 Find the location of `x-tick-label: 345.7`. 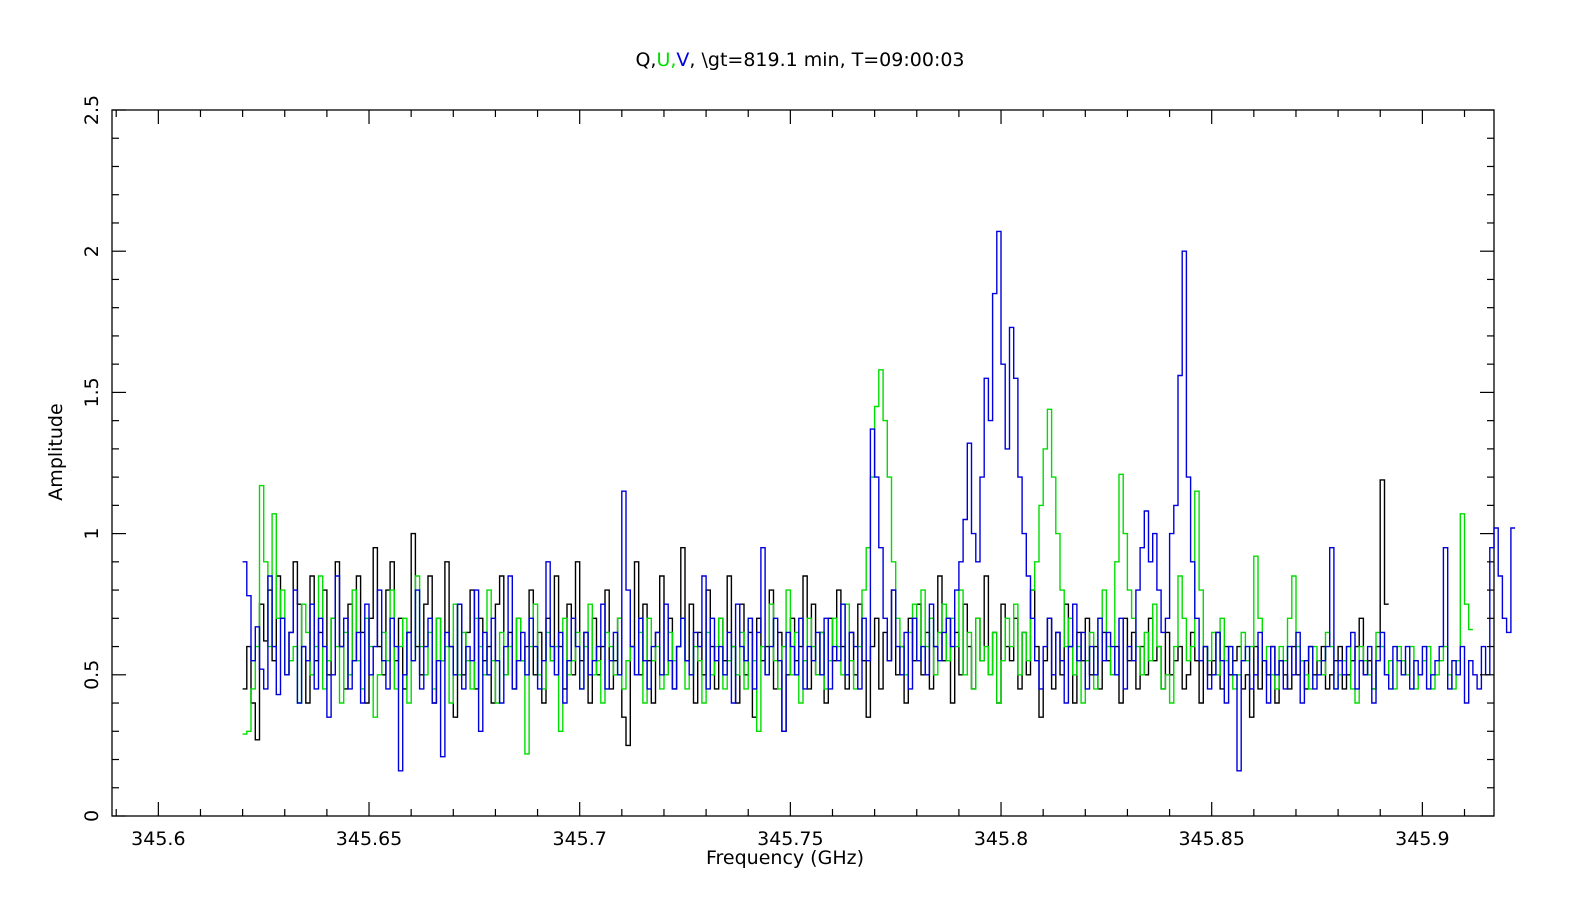

x-tick-label: 345.7 is located at coordinates (579, 839).